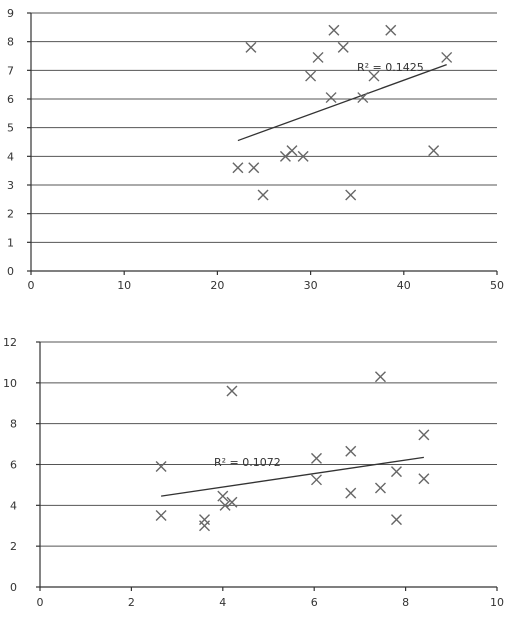 This screenshot has height=619, width=508. Describe the element at coordinates (10, 70) in the screenshot. I see `chart-1-y-tick-label: 7` at that location.